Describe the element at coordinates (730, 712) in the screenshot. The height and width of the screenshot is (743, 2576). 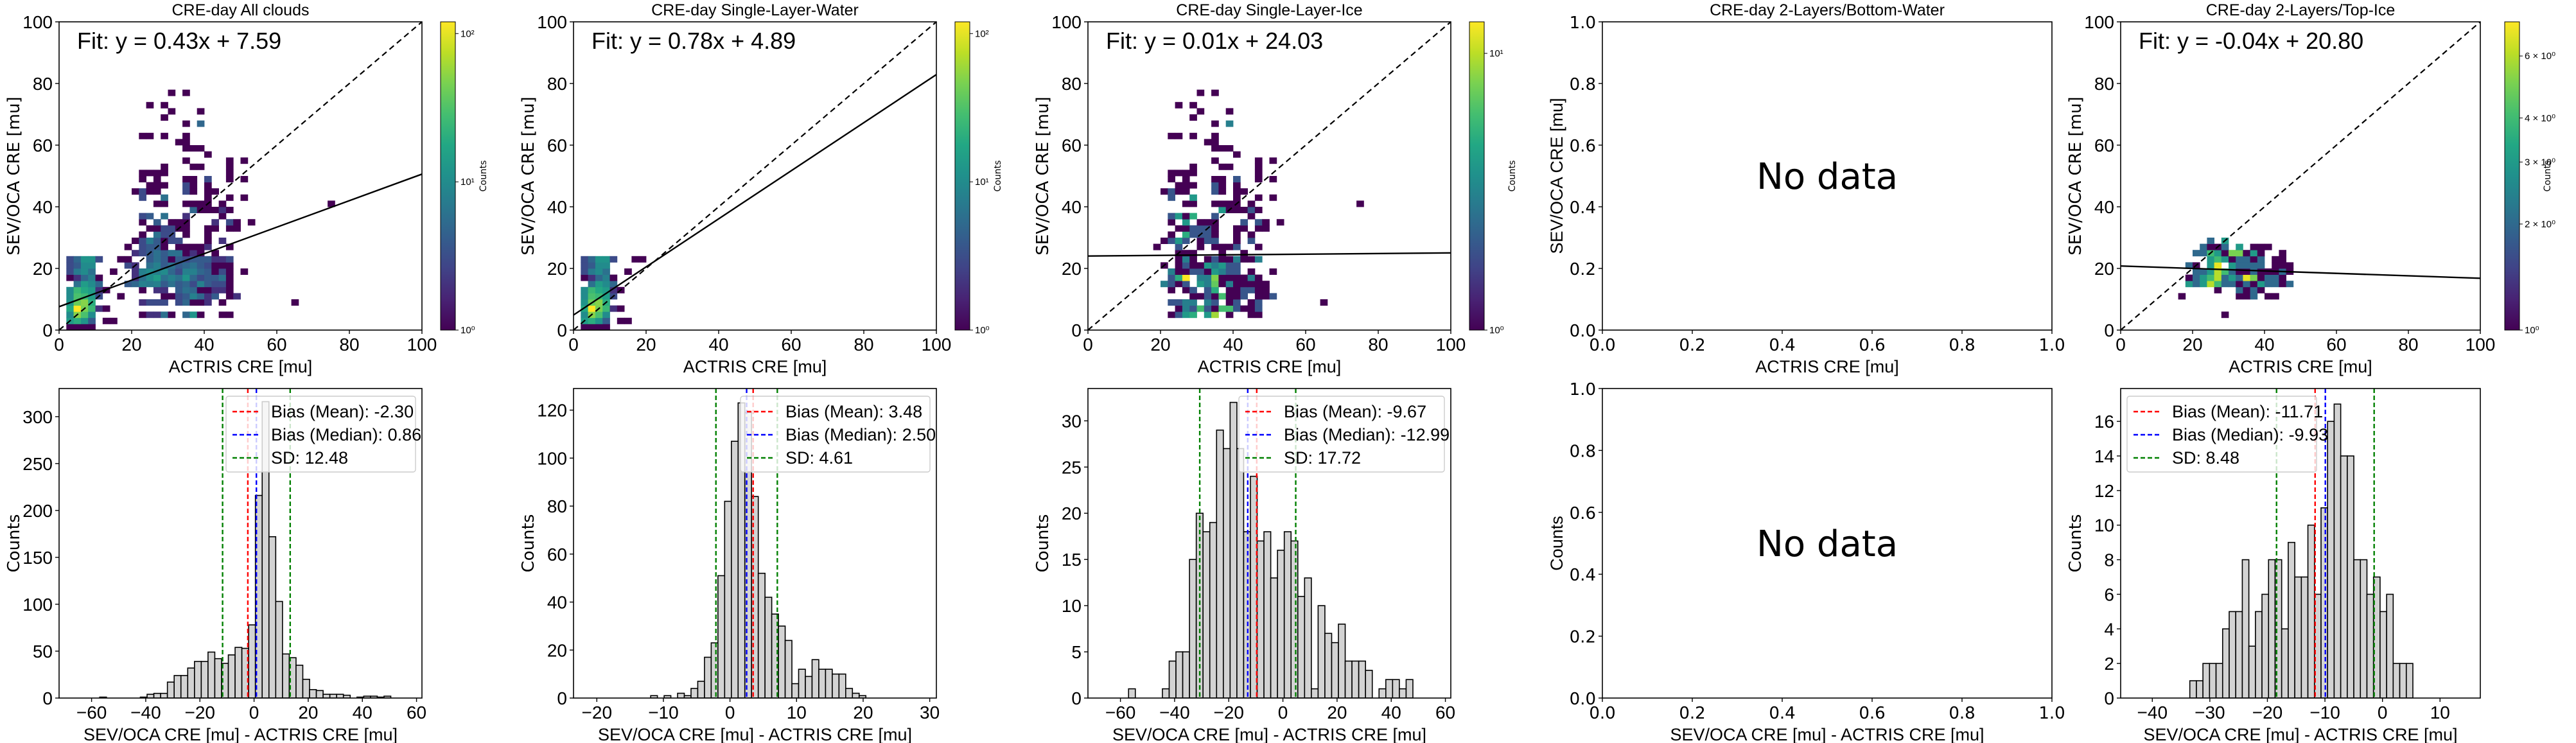
I see `x-tick-label: 0` at that location.